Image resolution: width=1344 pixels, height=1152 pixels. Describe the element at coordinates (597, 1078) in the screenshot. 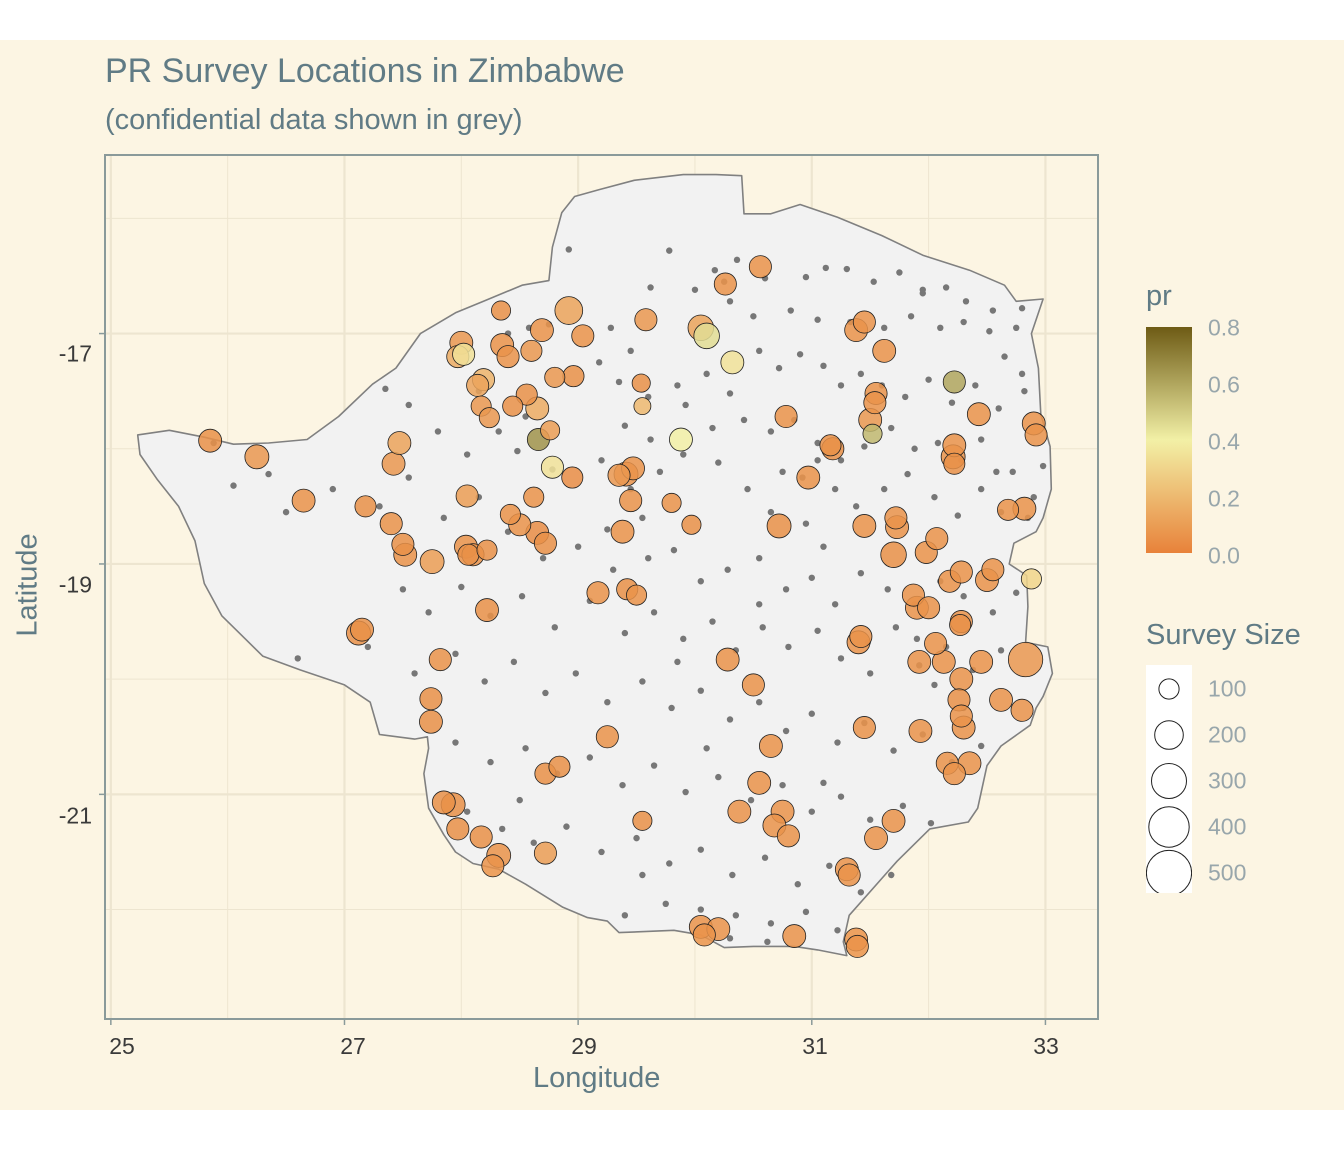

I see `x-axis-title: Longitude` at that location.